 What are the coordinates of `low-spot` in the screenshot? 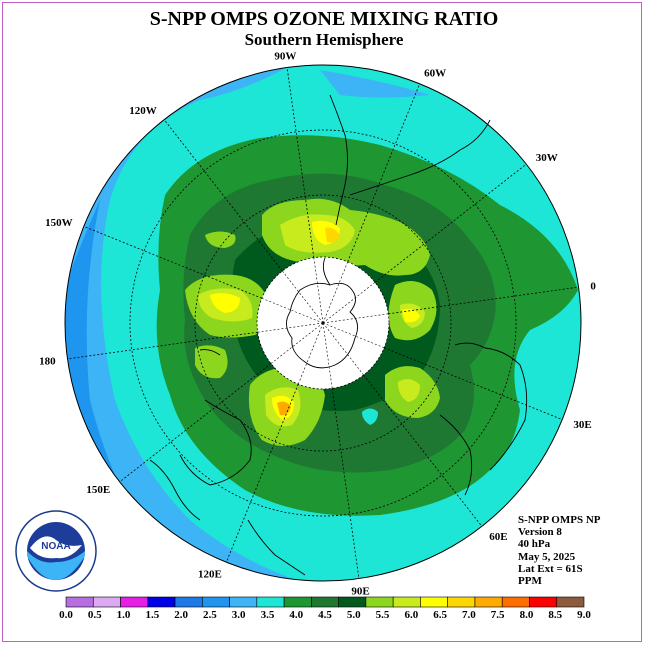 It's located at (370, 416).